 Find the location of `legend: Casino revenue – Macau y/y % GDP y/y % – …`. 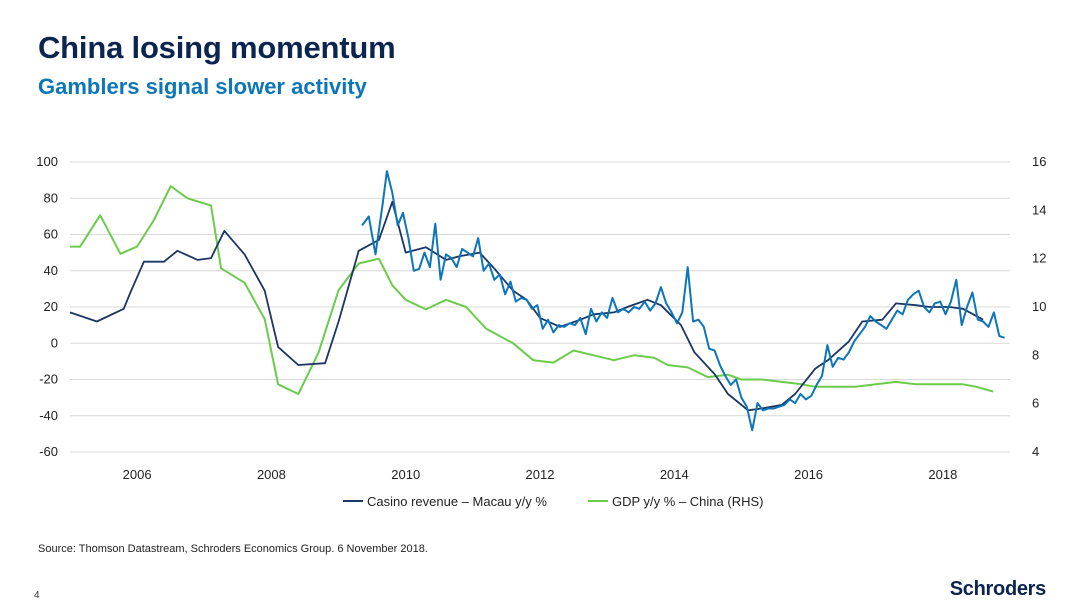

legend: Casino revenue – Macau y/y % GDP y/y % – … is located at coordinates (553, 501).